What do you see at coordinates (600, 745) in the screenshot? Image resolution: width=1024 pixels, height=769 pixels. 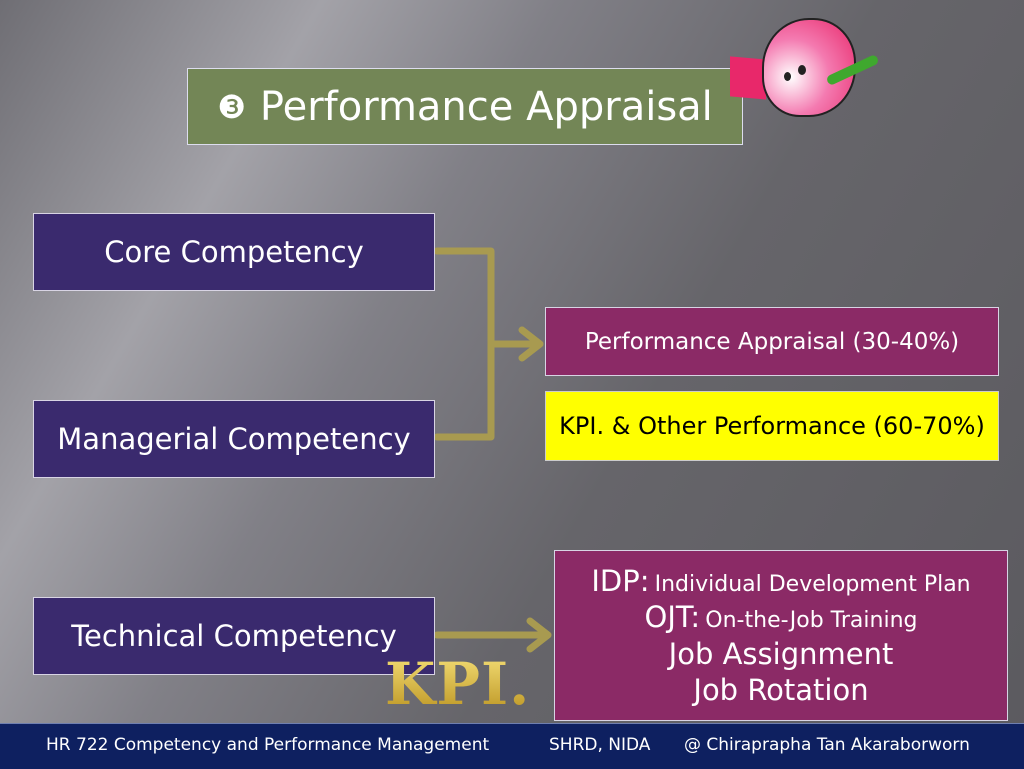 I see `footer-org: SHRD, NIDA` at bounding box center [600, 745].